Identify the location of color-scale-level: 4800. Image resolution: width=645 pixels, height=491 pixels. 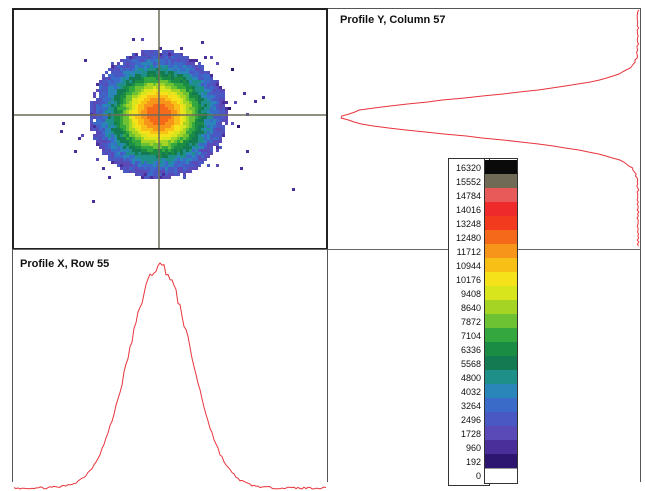
(469, 378).